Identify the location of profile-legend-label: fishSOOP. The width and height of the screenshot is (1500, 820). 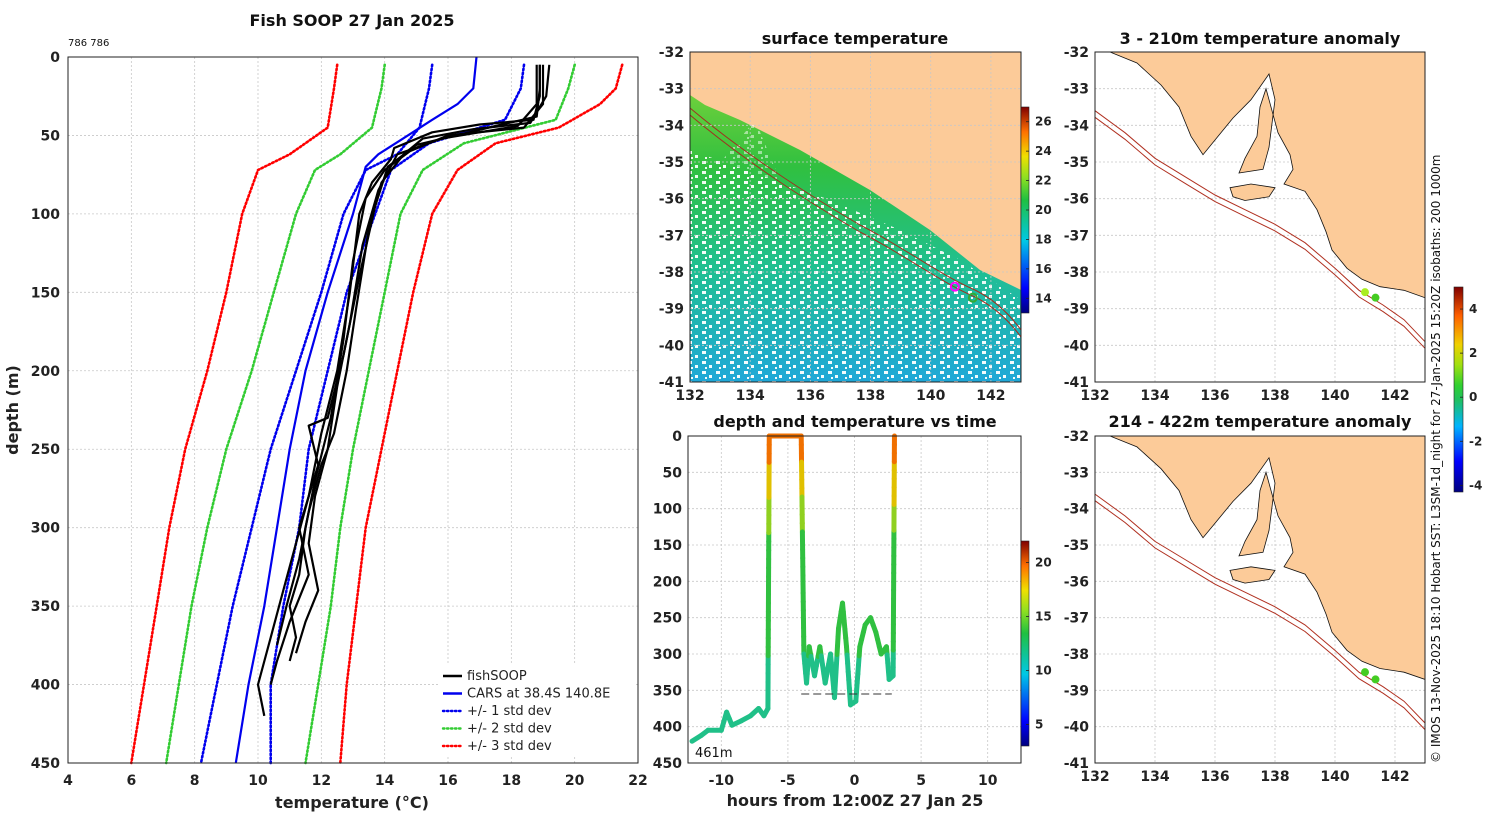
(497, 676).